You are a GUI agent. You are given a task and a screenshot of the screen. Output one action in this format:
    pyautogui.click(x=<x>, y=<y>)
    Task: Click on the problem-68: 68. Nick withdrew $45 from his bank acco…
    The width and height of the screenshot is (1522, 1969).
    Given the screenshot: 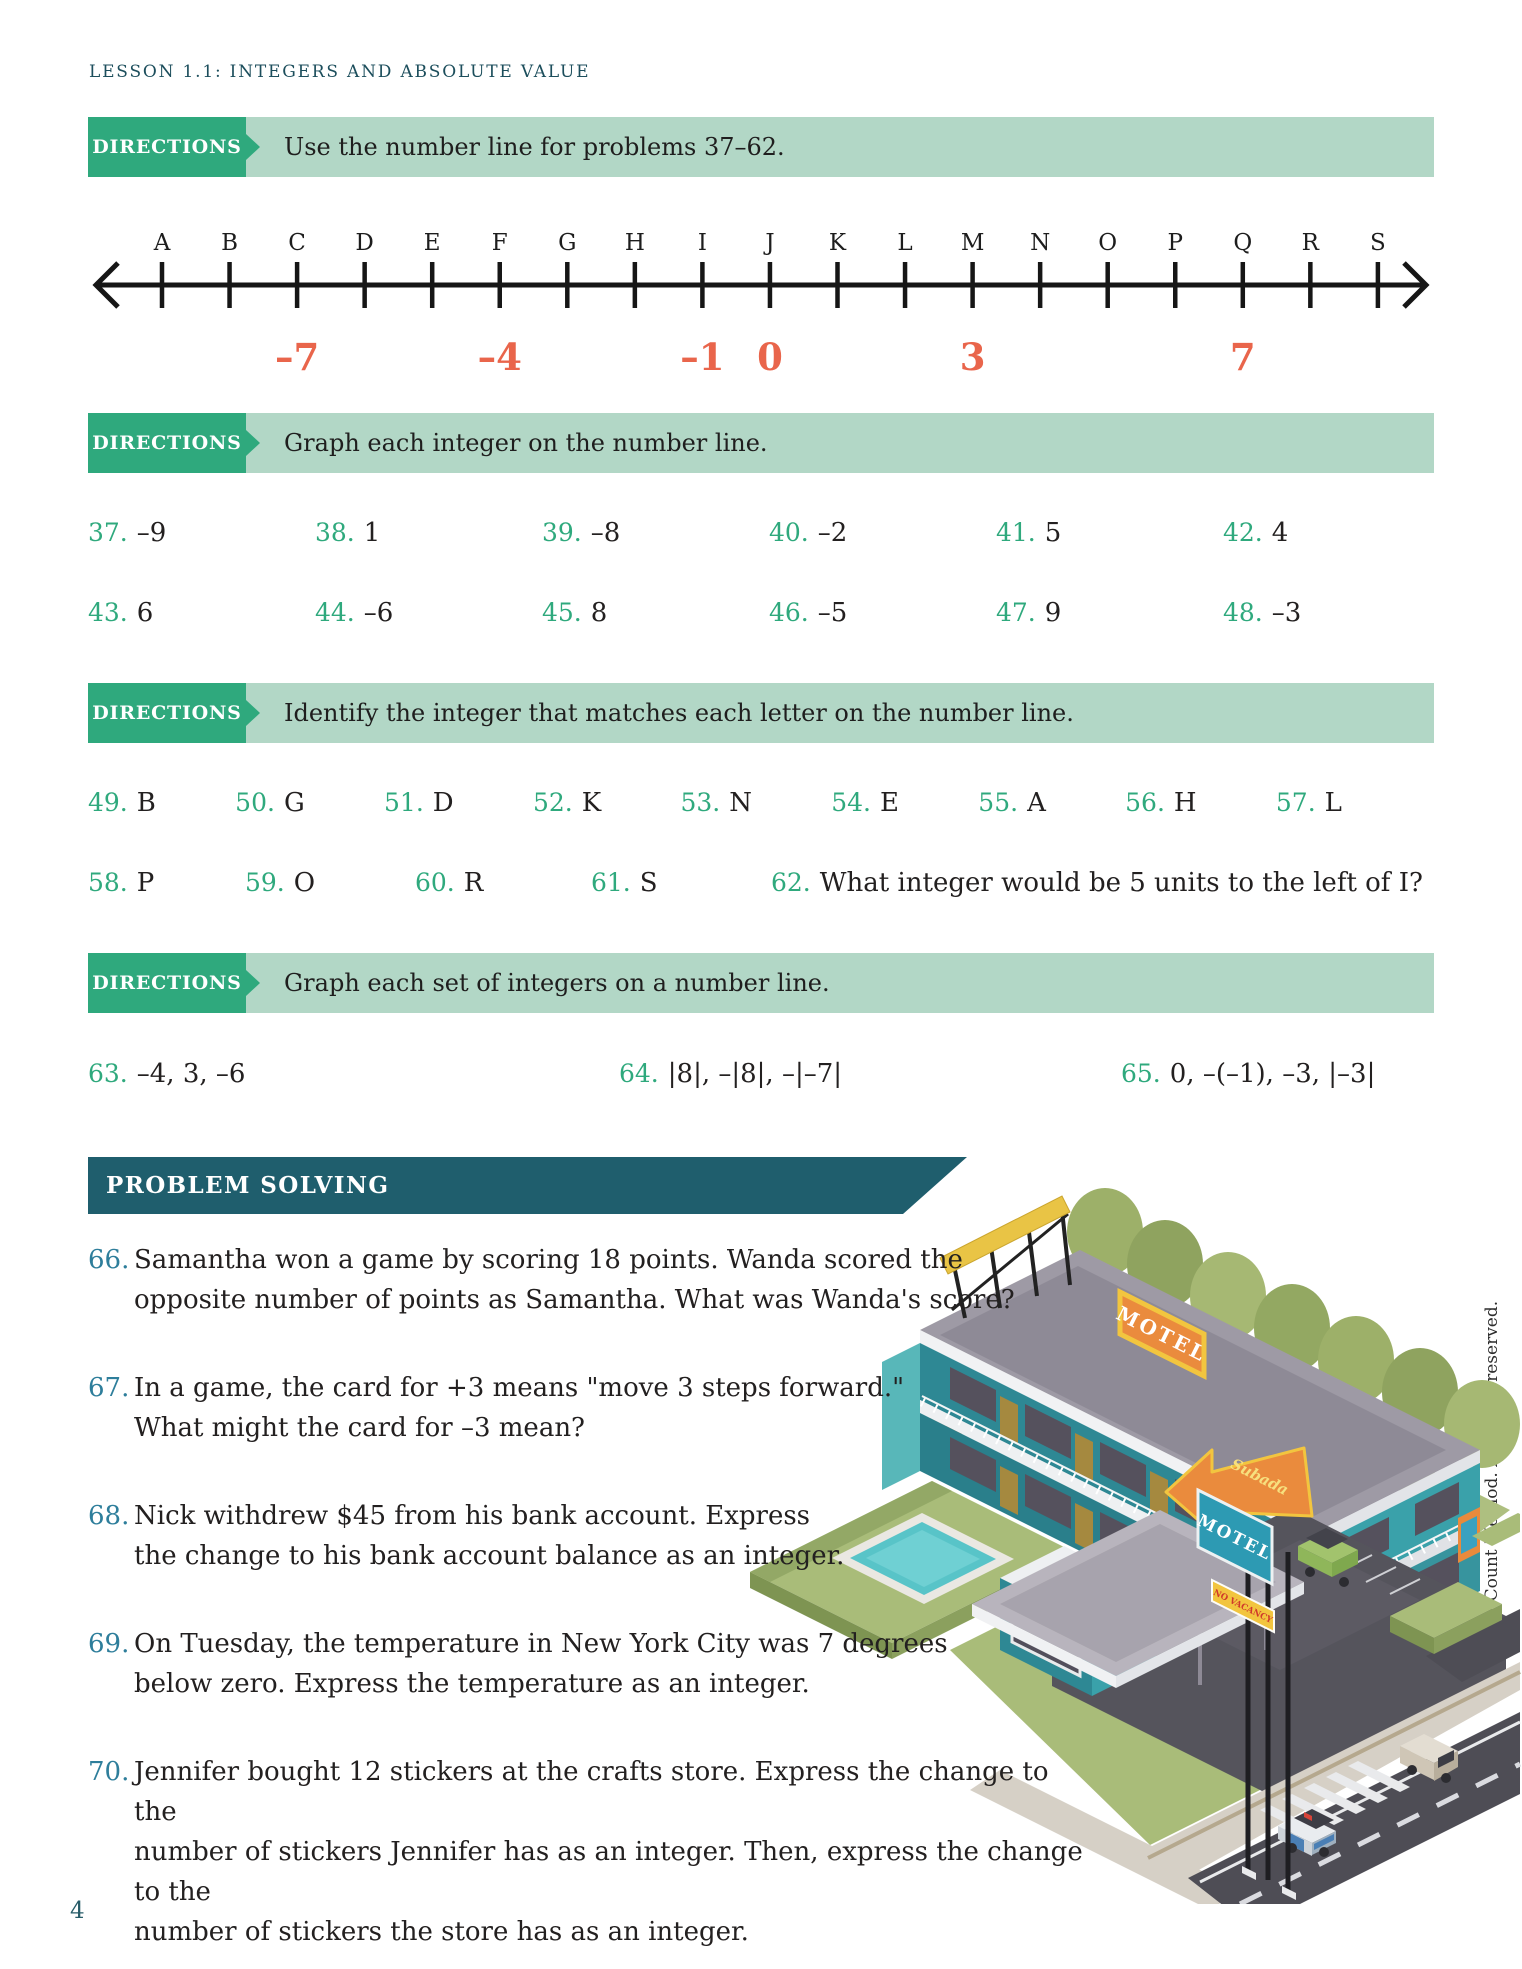 What is the action you would take?
    pyautogui.click(x=593, y=1536)
    